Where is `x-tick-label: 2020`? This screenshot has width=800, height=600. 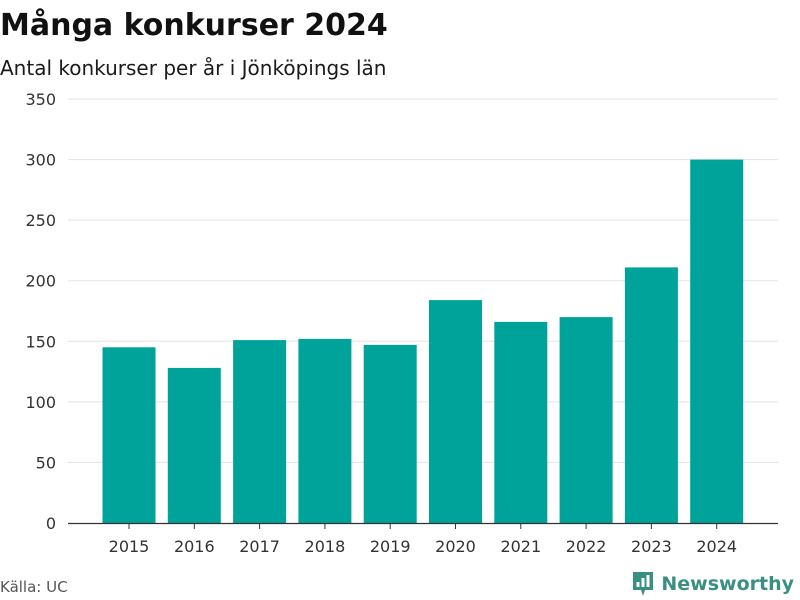 x-tick-label: 2020 is located at coordinates (455, 546).